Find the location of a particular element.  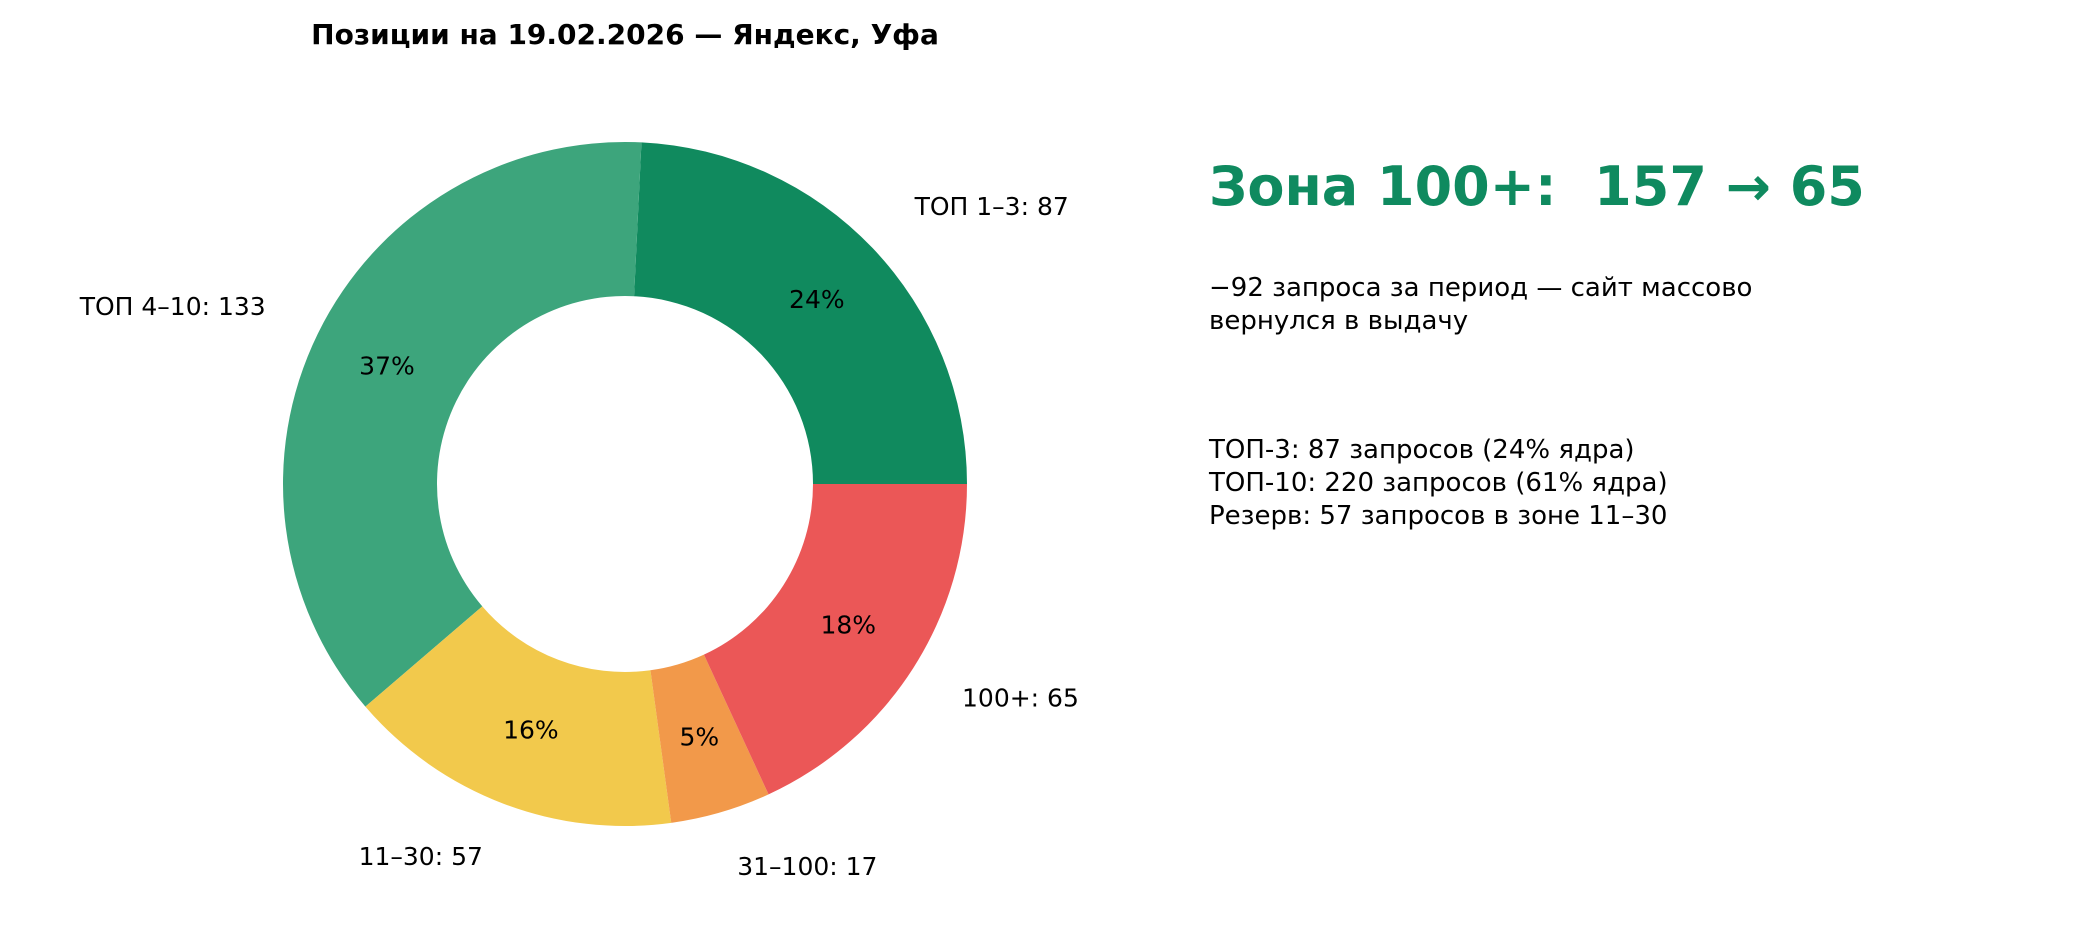

stat-top10: ТОП-10: 220 запросов (61% ядра) is located at coordinates (1438, 483).